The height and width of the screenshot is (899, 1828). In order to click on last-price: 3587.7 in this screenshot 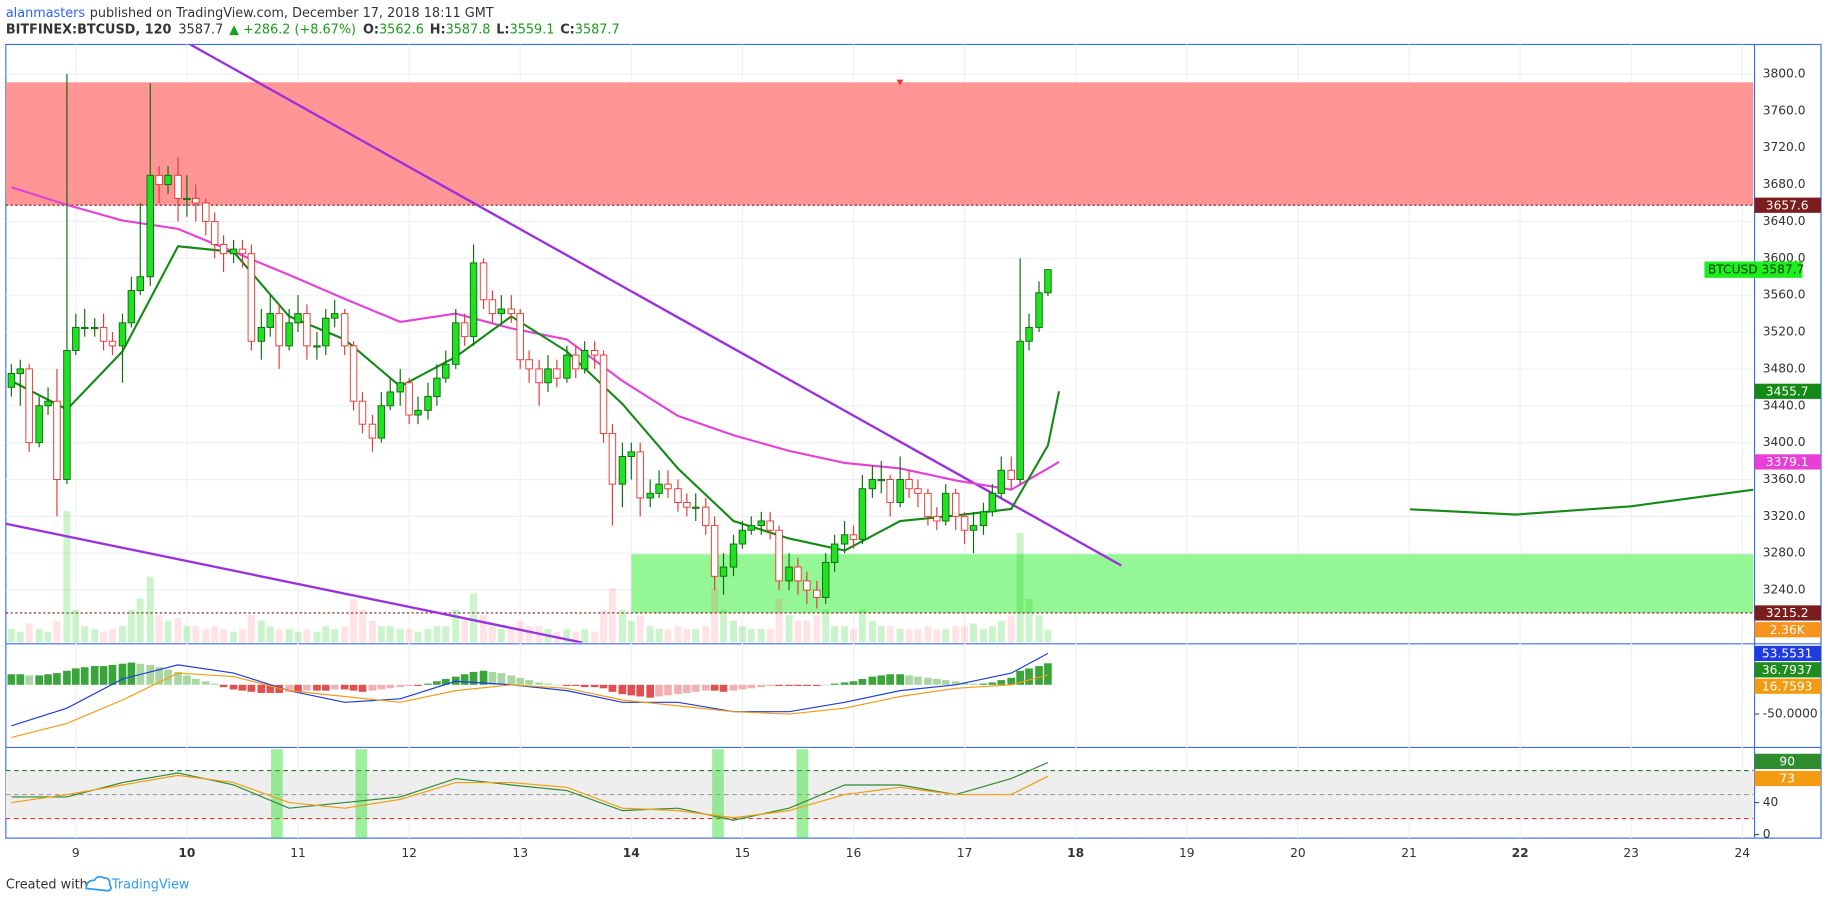, I will do `click(200, 29)`.